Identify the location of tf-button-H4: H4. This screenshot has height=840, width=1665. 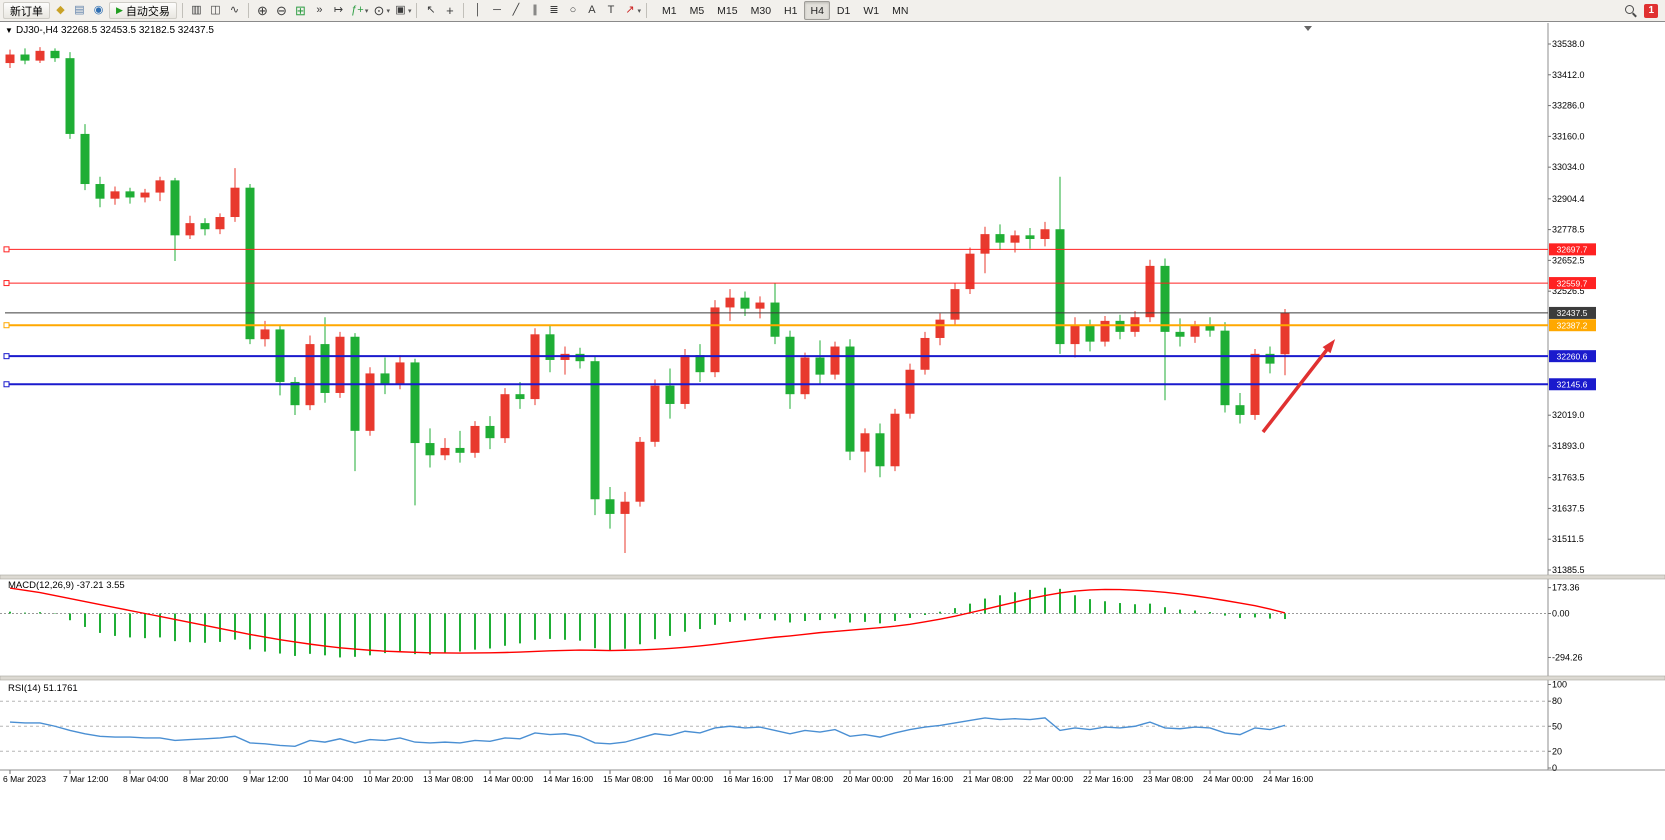
(817, 10).